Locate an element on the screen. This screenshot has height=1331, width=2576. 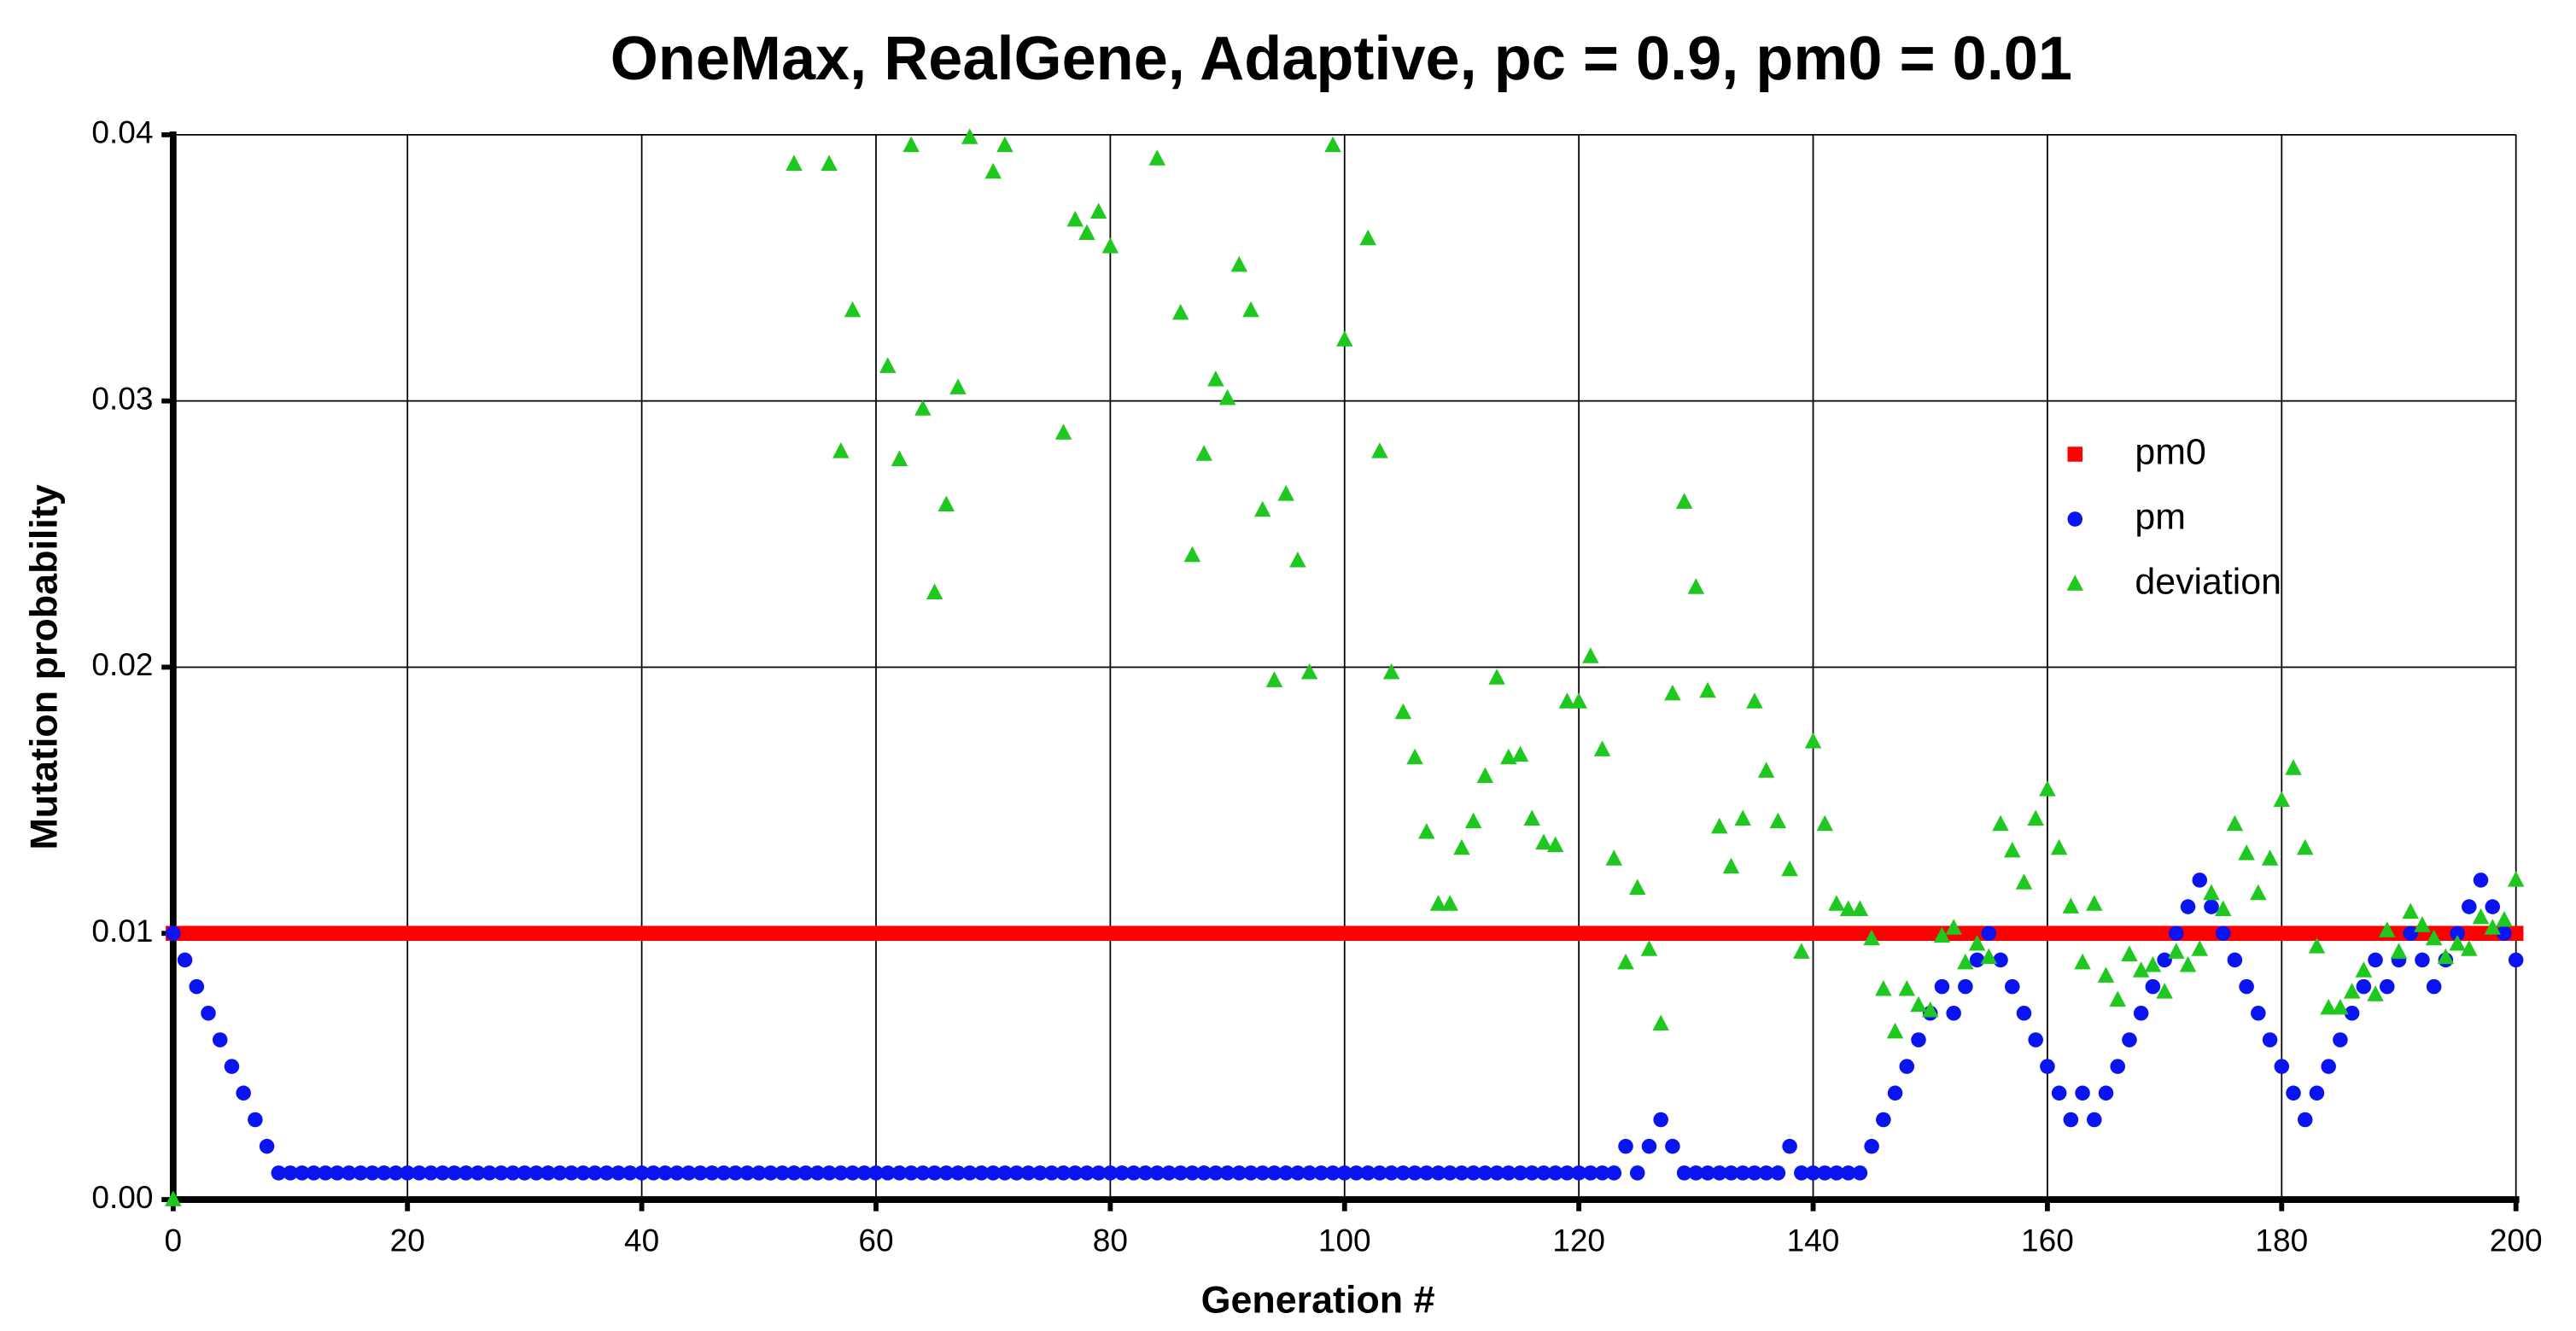
x-tick-label: 120 is located at coordinates (1578, 1240).